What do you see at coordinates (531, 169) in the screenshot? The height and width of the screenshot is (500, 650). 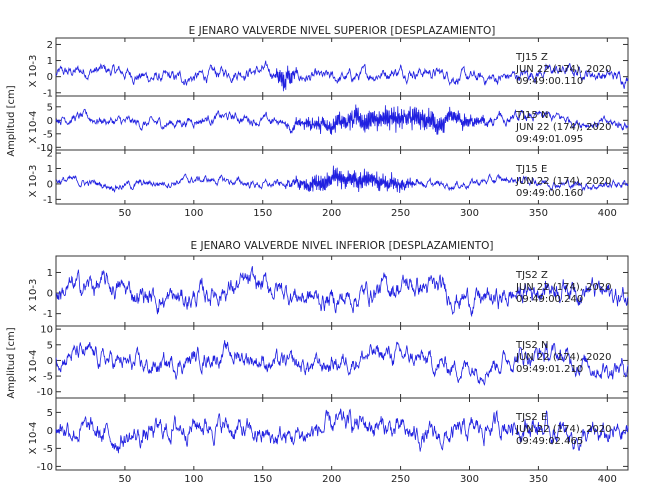 I see `panel-annotation: TJ15 E` at bounding box center [531, 169].